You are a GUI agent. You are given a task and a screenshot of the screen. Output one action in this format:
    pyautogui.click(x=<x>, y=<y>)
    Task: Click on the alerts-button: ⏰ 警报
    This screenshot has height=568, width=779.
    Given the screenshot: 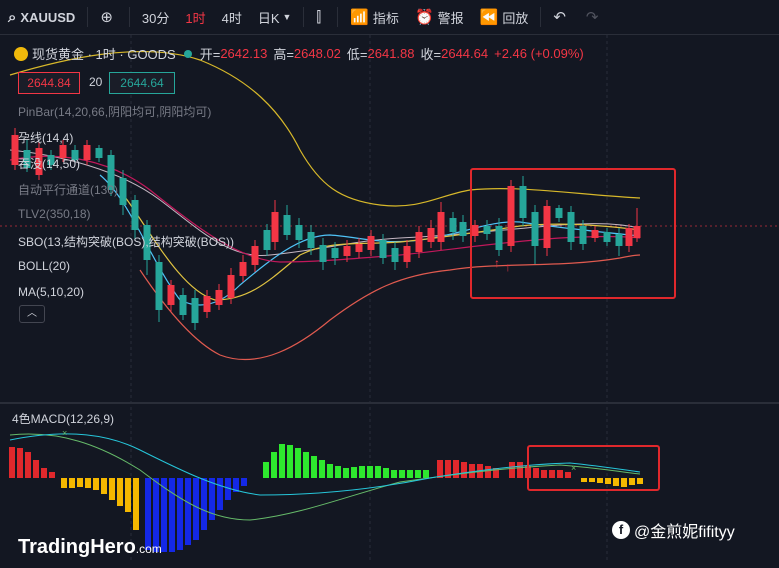 What is the action you would take?
    pyautogui.click(x=439, y=17)
    